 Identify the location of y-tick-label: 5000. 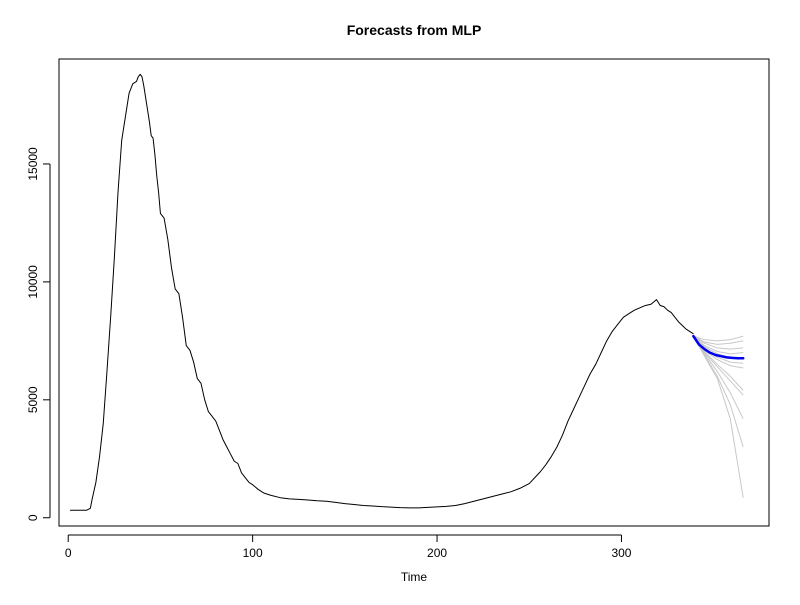
(33, 399).